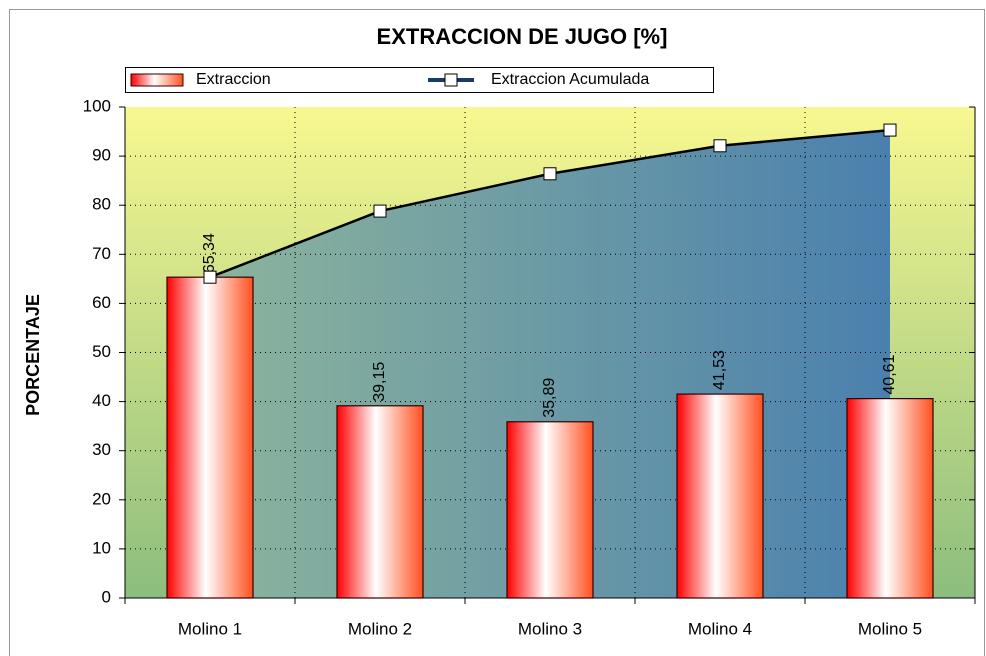  Describe the element at coordinates (549, 398) in the screenshot. I see `data-label: 35,89` at that location.